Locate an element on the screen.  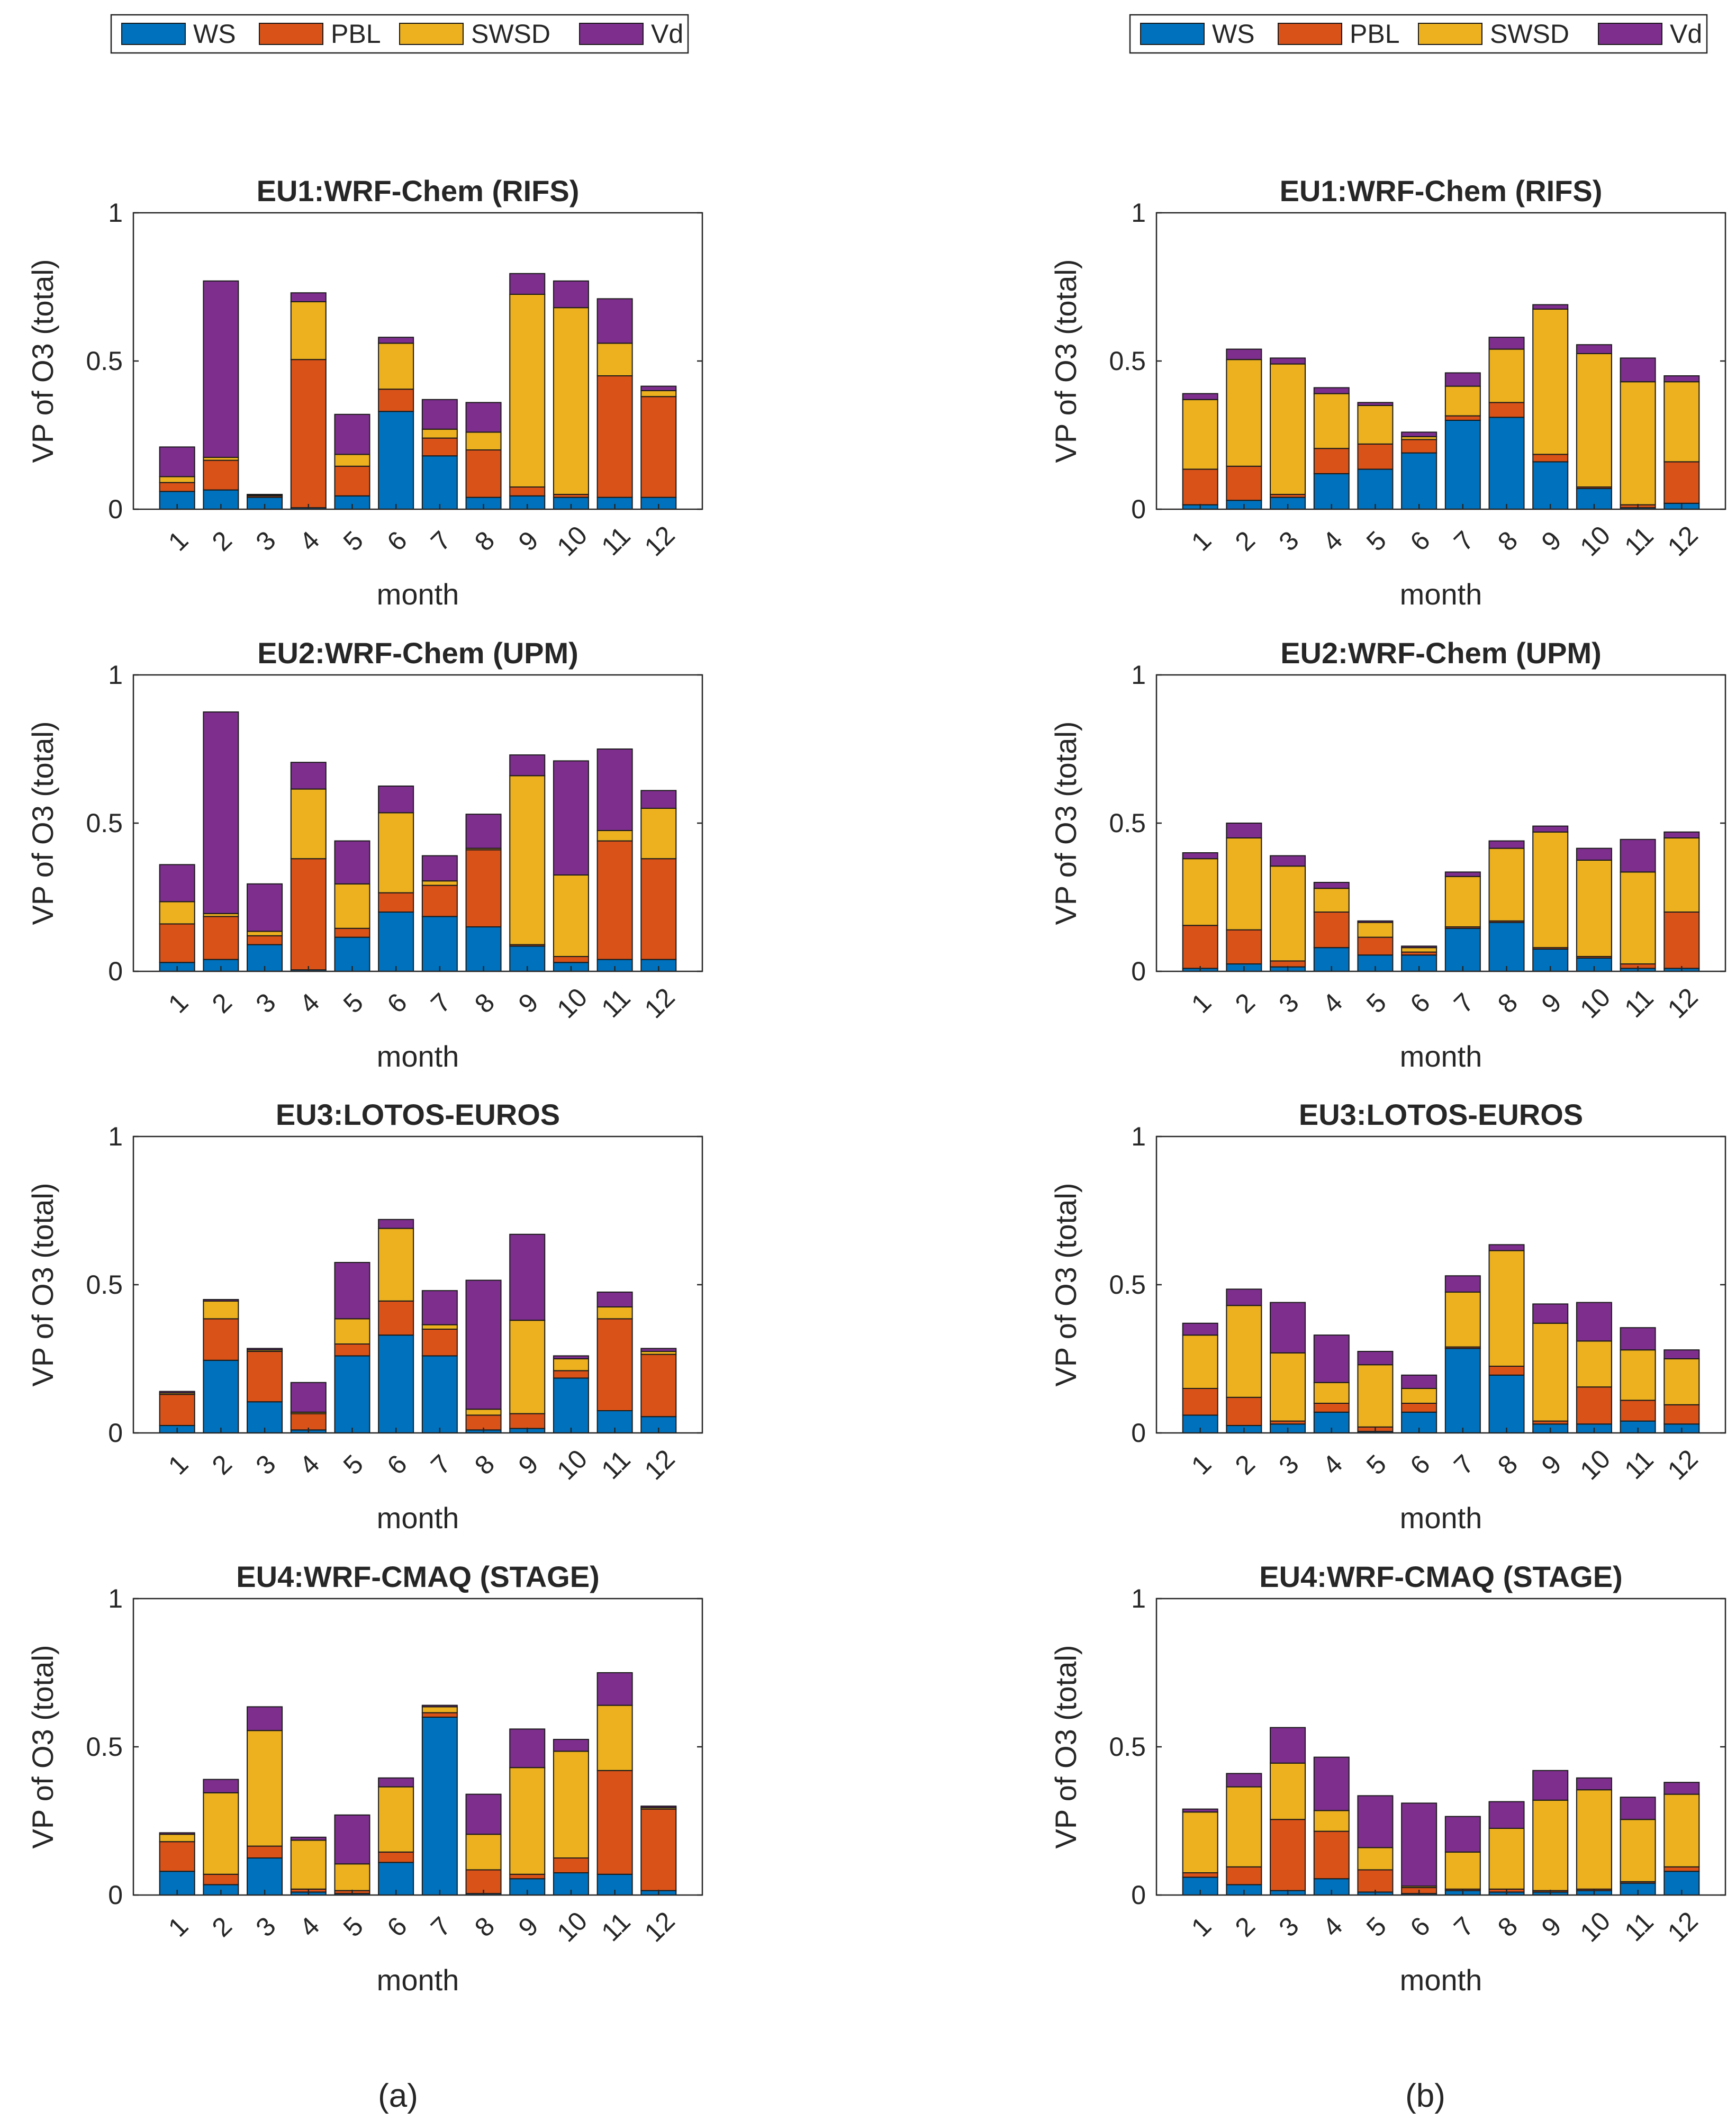
legend-label-ws: WS is located at coordinates (214, 34).